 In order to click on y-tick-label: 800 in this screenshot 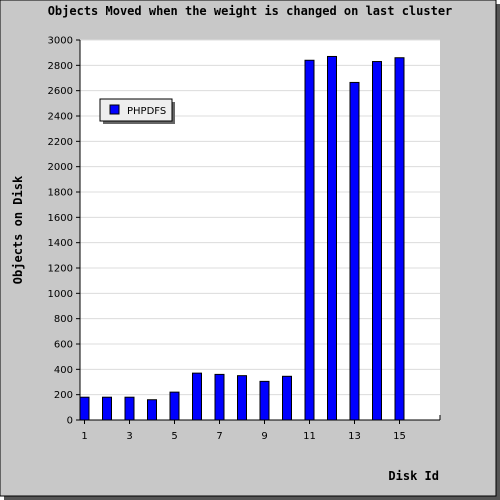, I will do `click(63, 319)`.